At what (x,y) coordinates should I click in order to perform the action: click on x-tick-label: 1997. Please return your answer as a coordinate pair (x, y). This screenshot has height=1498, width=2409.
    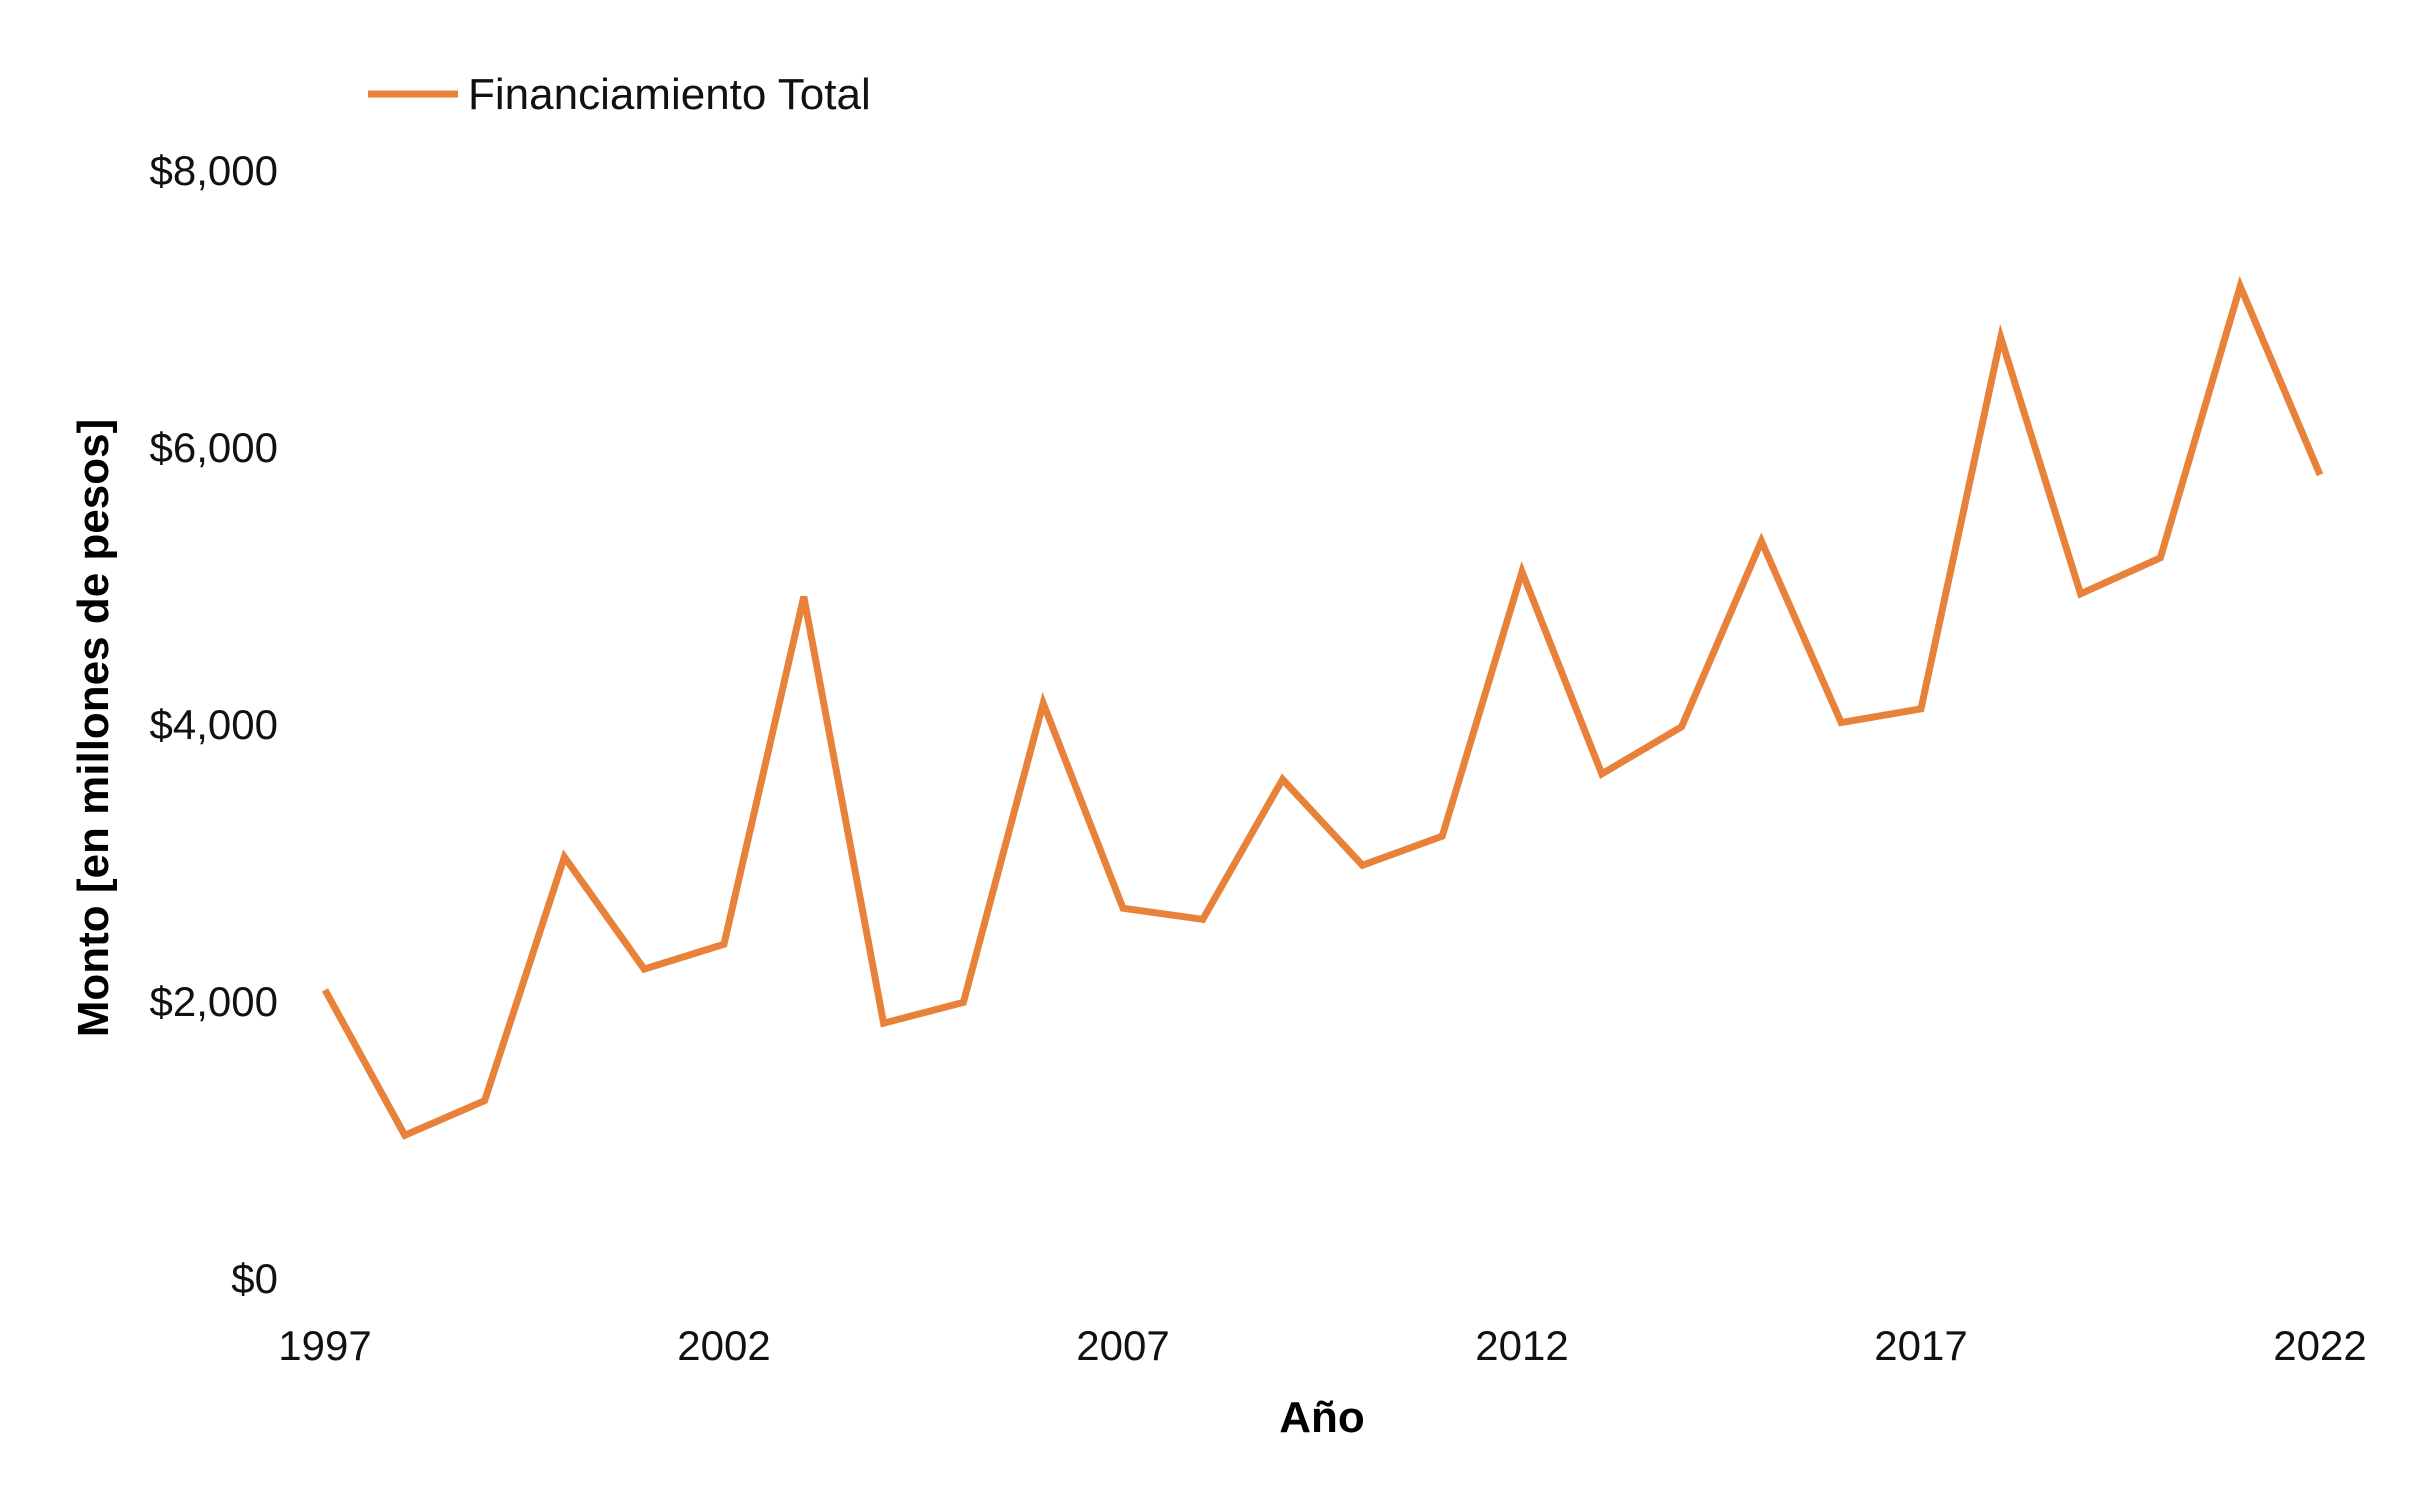
    Looking at the image, I should click on (324, 1345).